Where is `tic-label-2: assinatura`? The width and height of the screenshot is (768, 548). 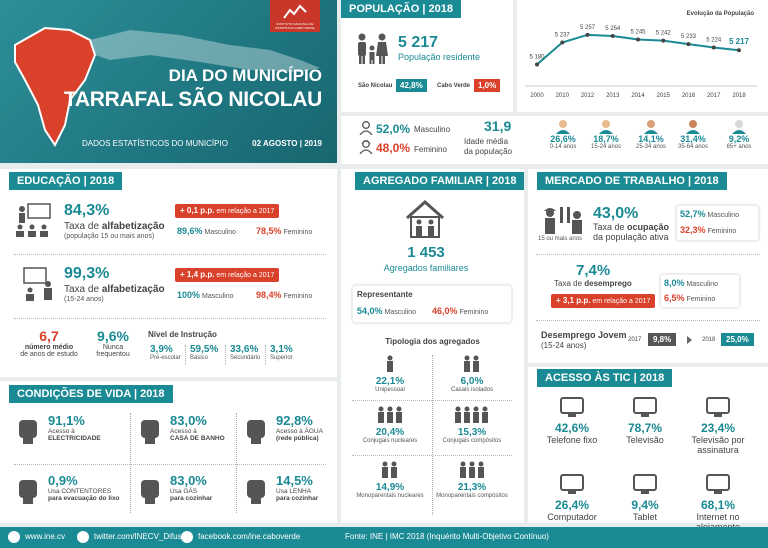 tic-label-2: assinatura is located at coordinates (718, 450).